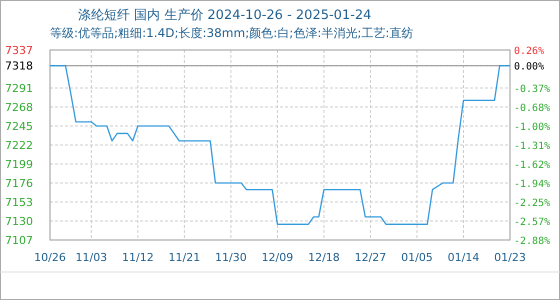  Describe the element at coordinates (532, 128) in the screenshot. I see `y2-tick-label: -1.00%` at that location.